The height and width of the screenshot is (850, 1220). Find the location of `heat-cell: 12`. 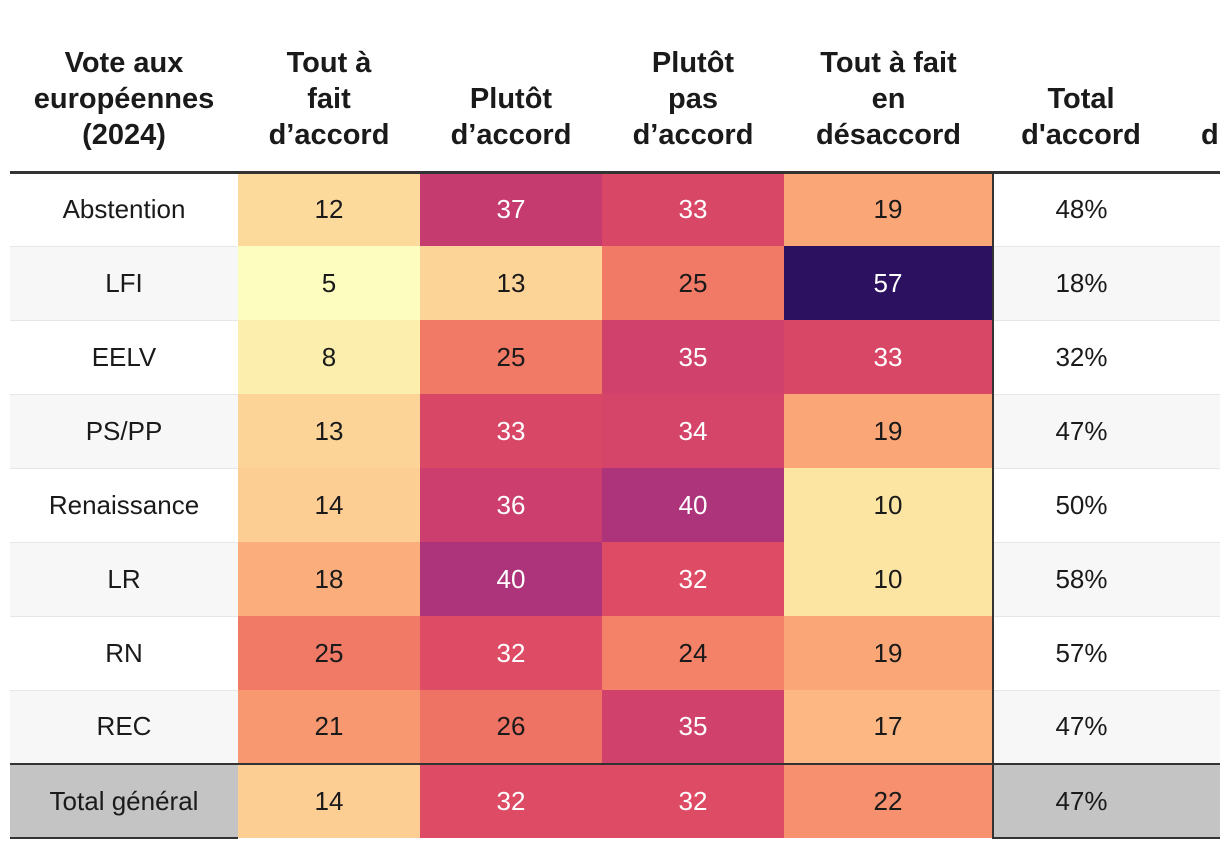

heat-cell: 12 is located at coordinates (329, 209).